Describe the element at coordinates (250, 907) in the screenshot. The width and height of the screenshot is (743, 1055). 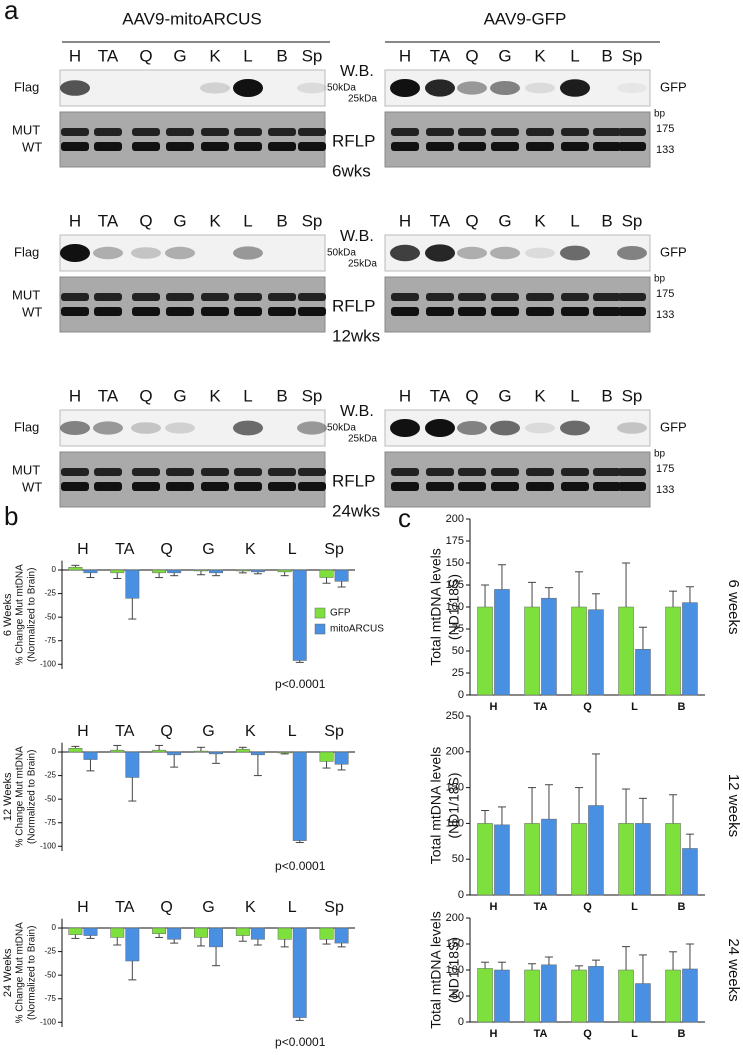
I see `x-tick-label: K` at that location.